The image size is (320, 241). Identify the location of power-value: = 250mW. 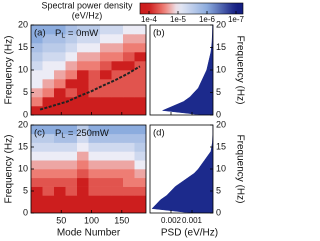
(87, 133).